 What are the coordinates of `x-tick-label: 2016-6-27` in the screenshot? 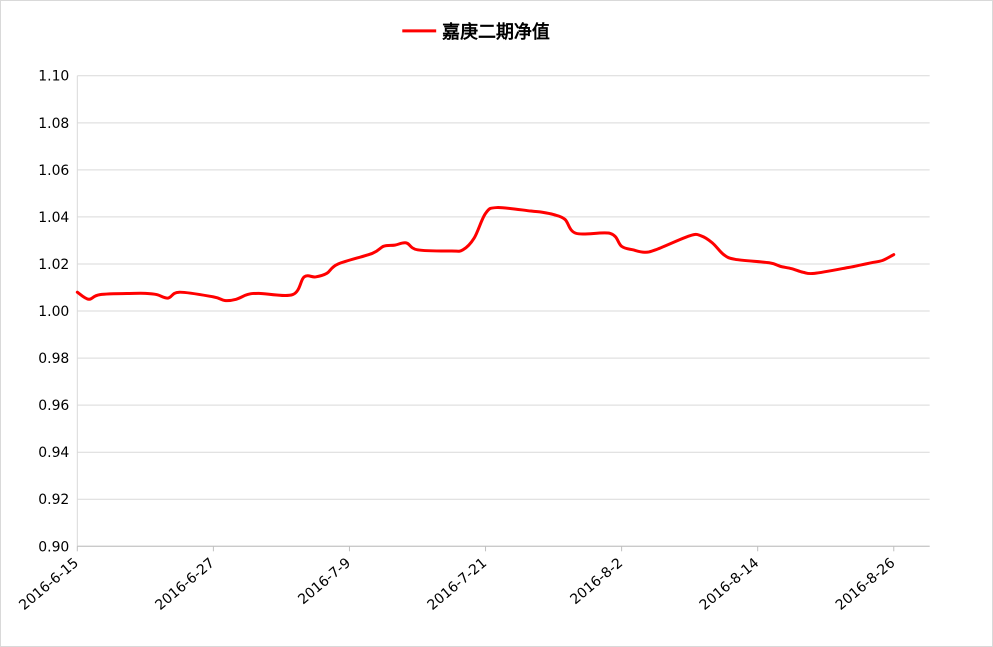 It's located at (185, 584).